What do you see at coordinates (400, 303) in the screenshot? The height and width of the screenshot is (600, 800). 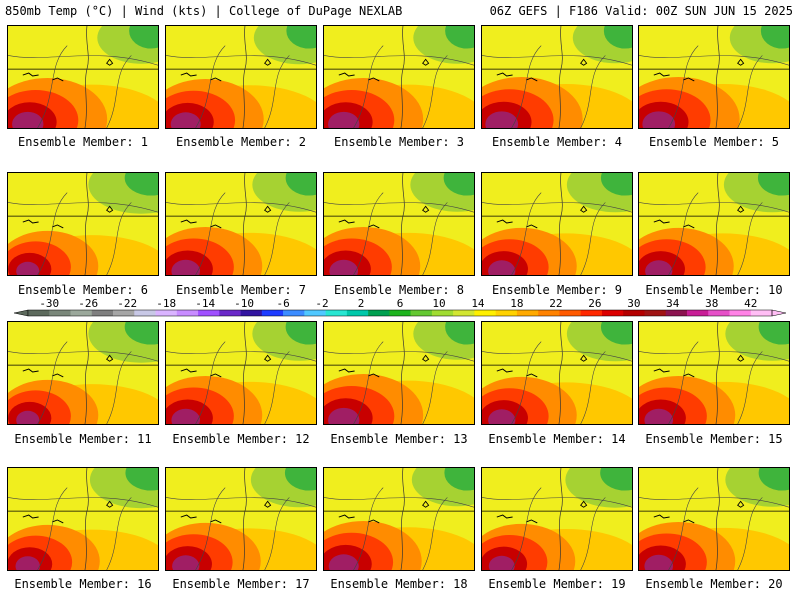 I see `colorbar-tick-label: 6` at bounding box center [400, 303].